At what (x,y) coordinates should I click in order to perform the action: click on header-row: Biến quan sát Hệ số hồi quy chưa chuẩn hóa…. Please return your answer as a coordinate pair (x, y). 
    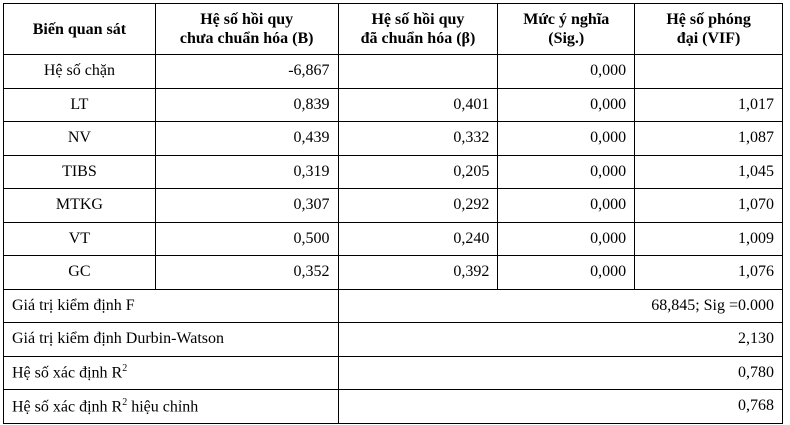
    Looking at the image, I should click on (393, 29).